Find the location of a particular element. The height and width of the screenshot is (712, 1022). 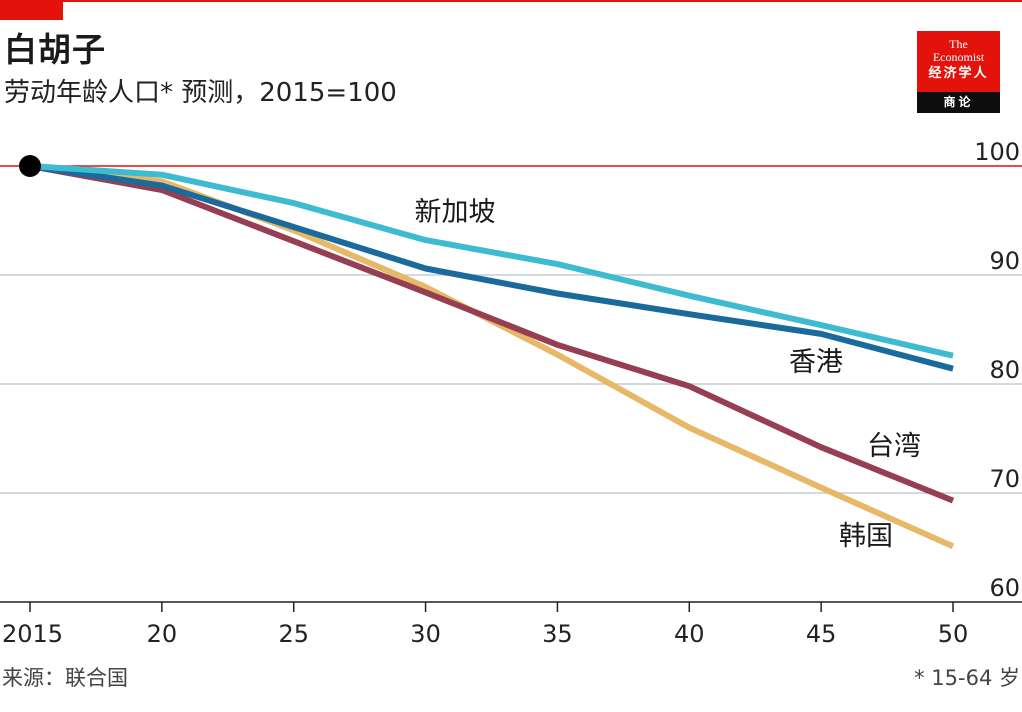

y-tick-label-100: 100 is located at coordinates (997, 152).